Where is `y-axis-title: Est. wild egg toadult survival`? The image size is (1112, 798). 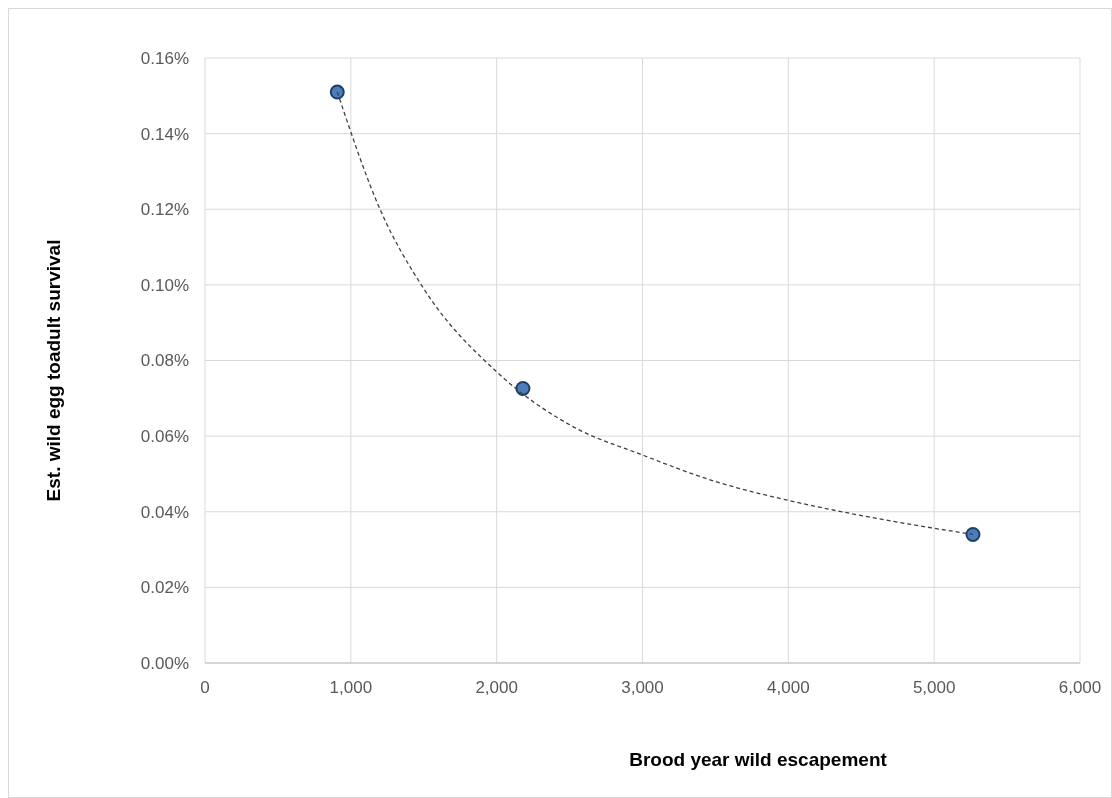 y-axis-title: Est. wild egg toadult survival is located at coordinates (53, 370).